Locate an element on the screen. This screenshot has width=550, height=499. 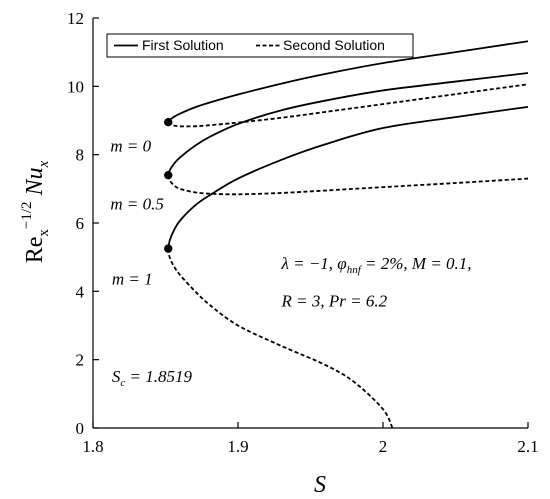
x-tick-label: 1.9 is located at coordinates (237, 446).